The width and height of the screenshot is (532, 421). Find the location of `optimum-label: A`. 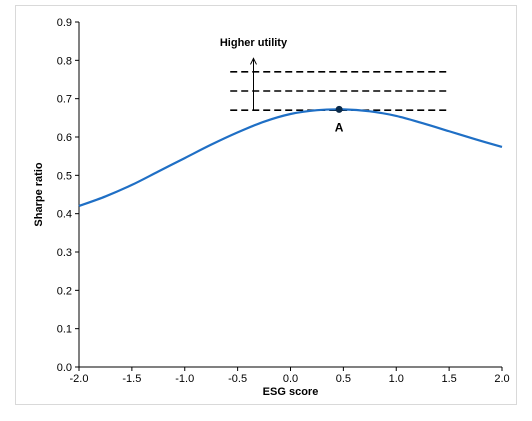

optimum-label: A is located at coordinates (339, 127).